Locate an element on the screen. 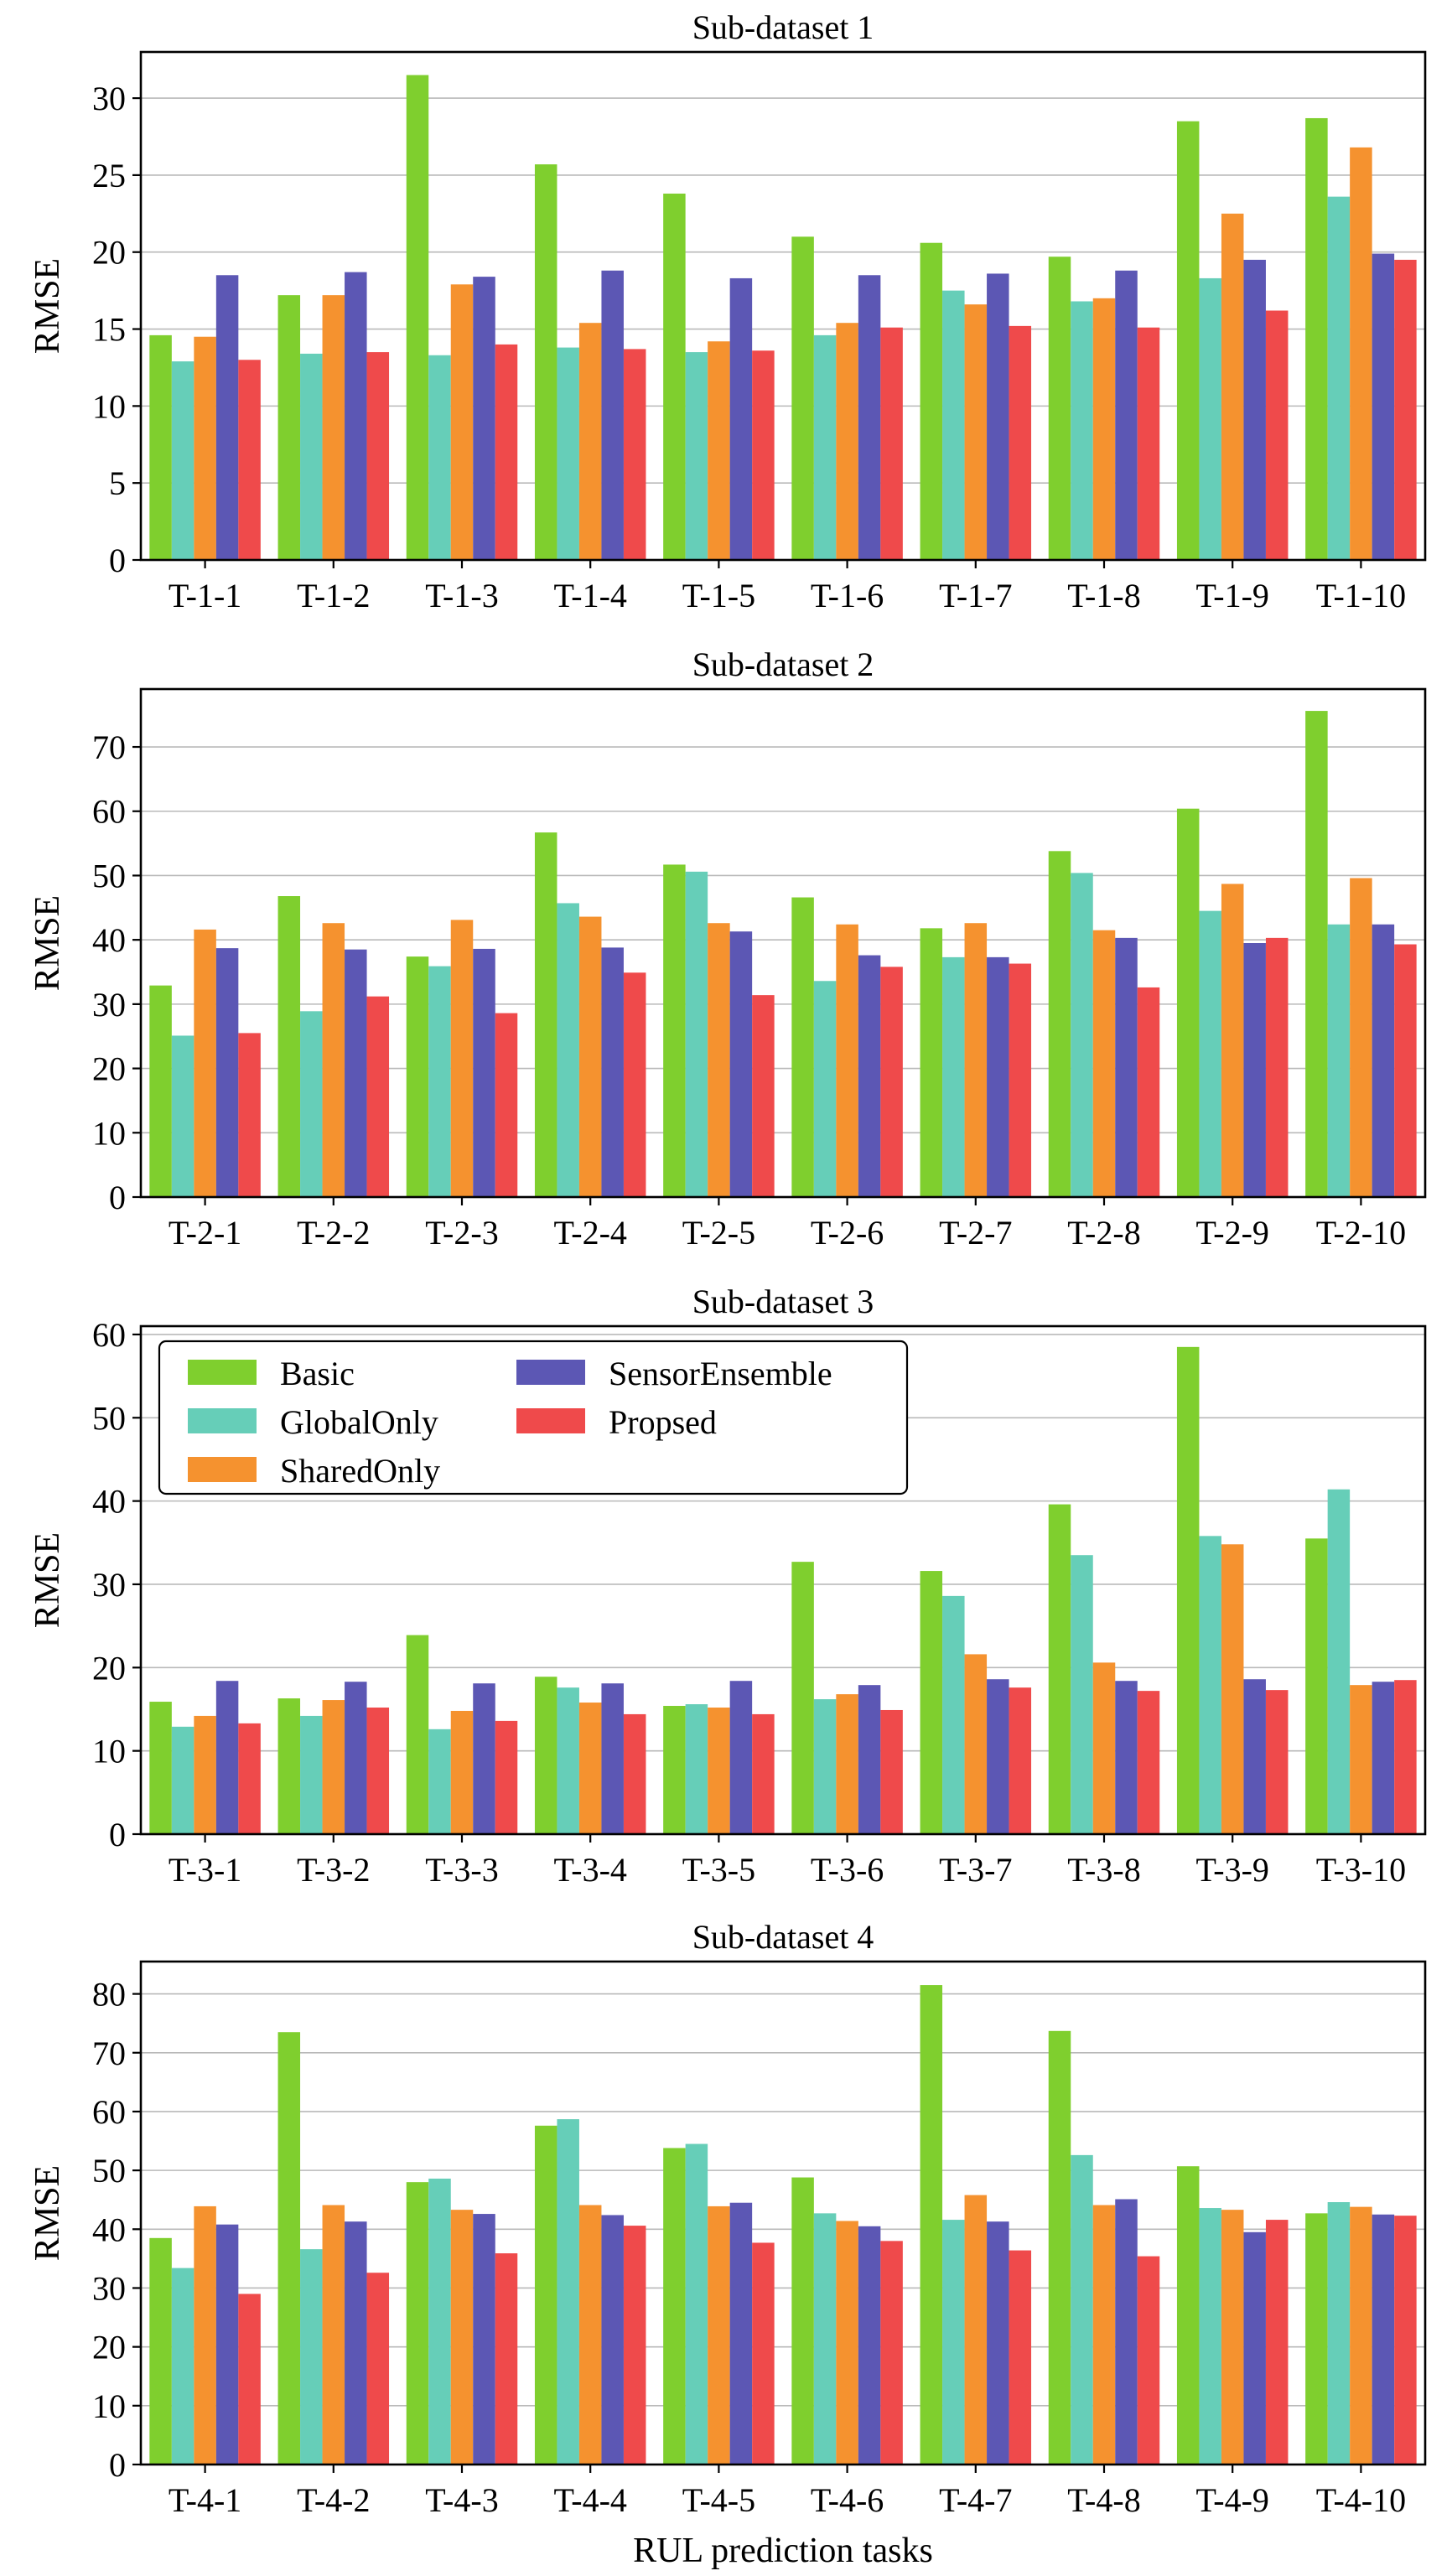 Image resolution: width=1452 pixels, height=2576 pixels. legend-swatch-sharedonly is located at coordinates (222, 1469).